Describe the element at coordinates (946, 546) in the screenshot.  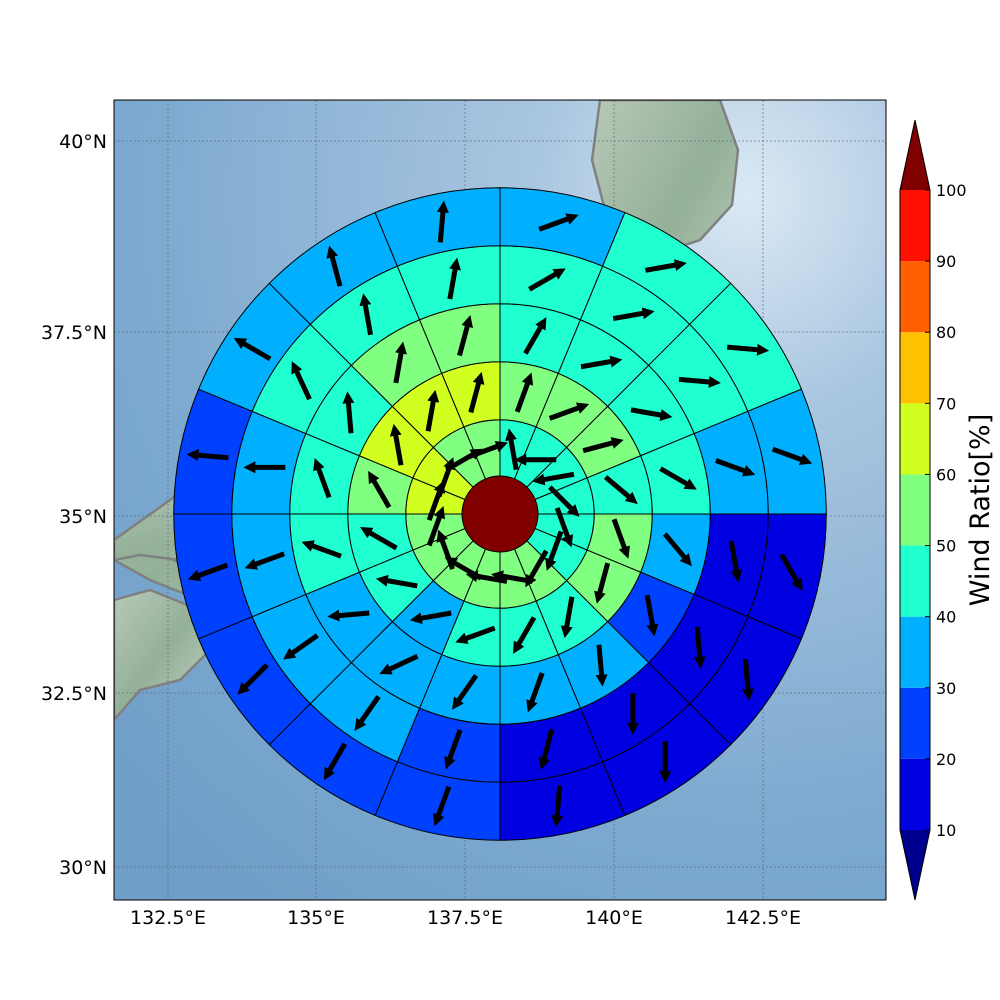
I see `colorbar-tick-label: 50` at that location.